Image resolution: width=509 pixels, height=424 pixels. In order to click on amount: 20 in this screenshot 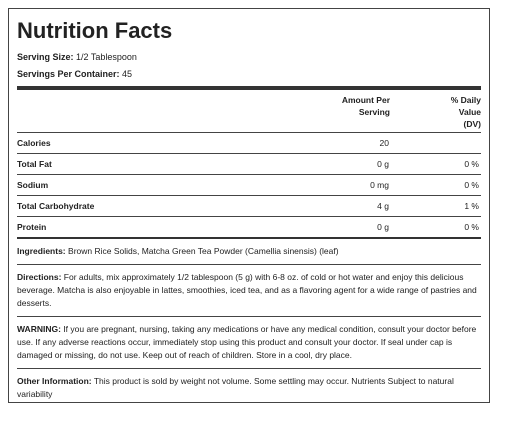, I will do `click(384, 143)`.